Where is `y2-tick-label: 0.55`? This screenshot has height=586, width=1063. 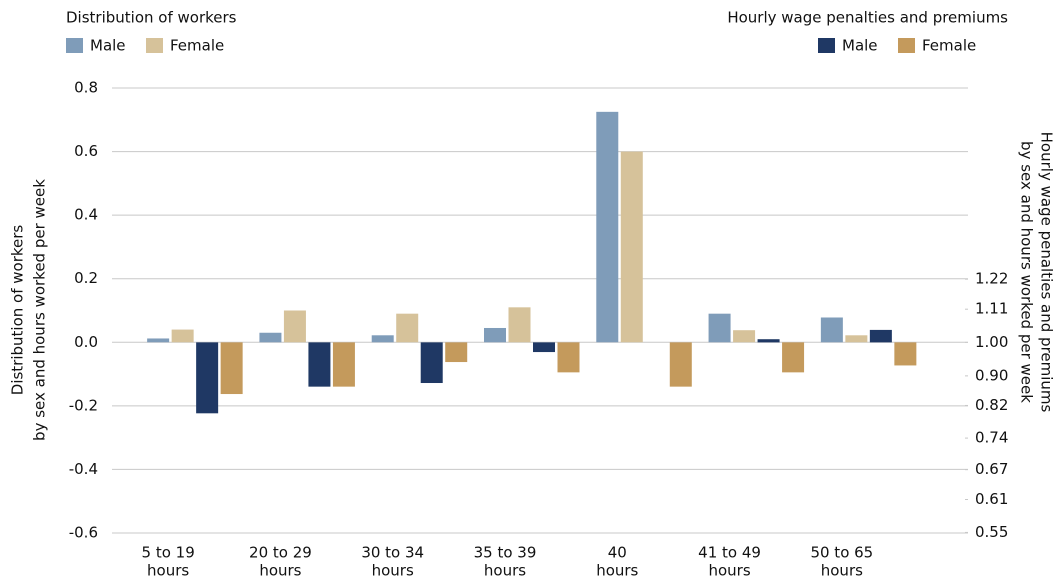
y2-tick-label: 0.55 is located at coordinates (991, 532).